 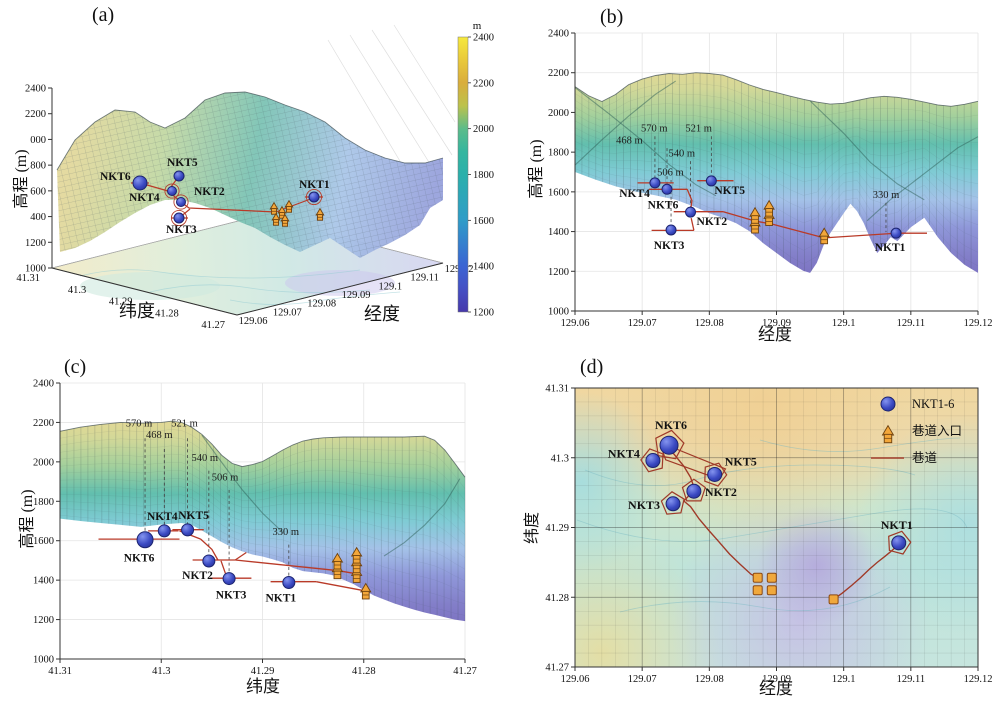 I want to click on legend-label: 巷道入口, so click(x=937, y=431).